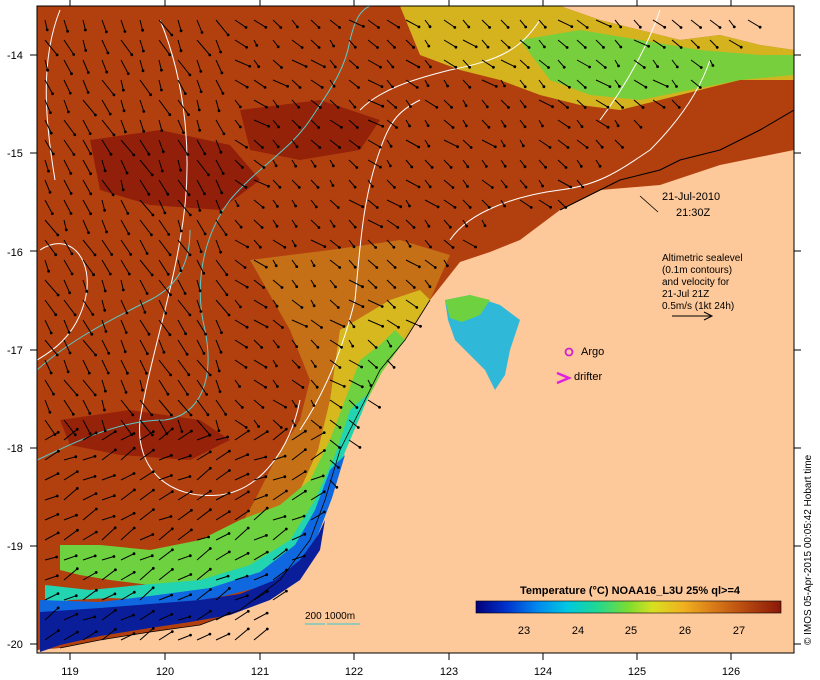 This screenshot has height=680, width=820. Describe the element at coordinates (592, 352) in the screenshot. I see `argo-label: Argo` at that location.